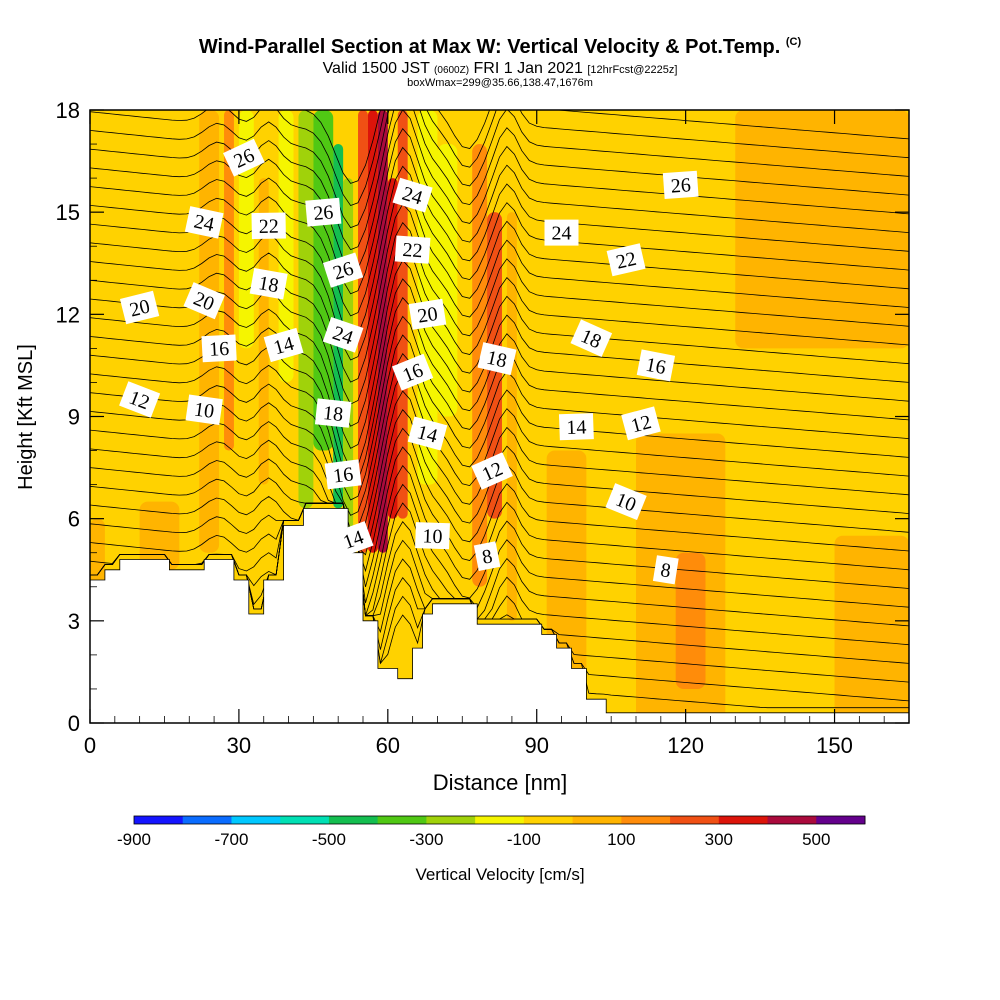 The height and width of the screenshot is (1000, 1000). What do you see at coordinates (159, 535) in the screenshot?
I see `updraft-low-a` at bounding box center [159, 535].